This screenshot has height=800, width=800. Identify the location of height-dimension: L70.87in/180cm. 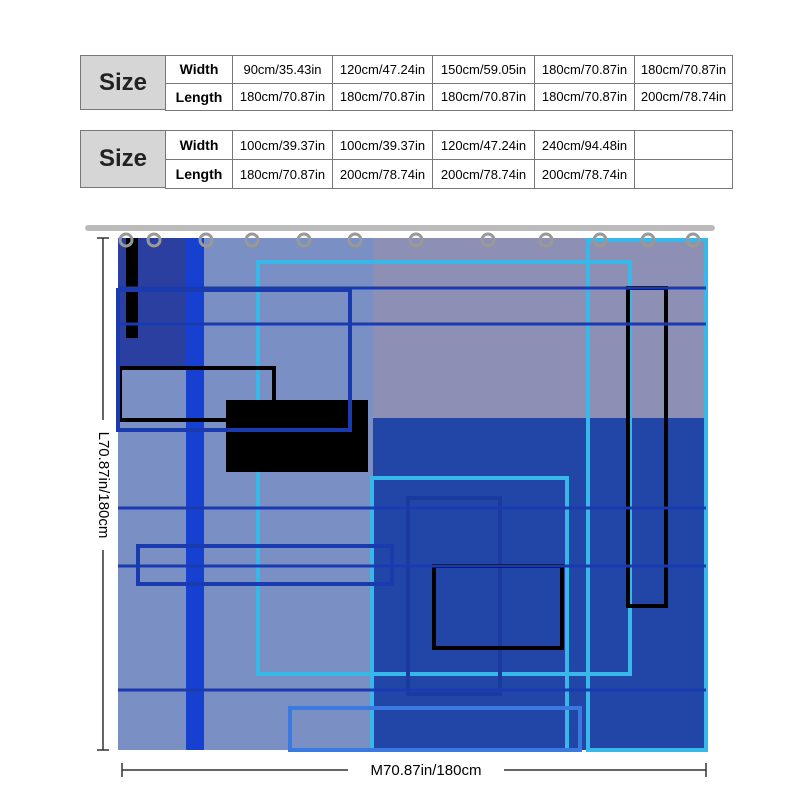
(103, 485).